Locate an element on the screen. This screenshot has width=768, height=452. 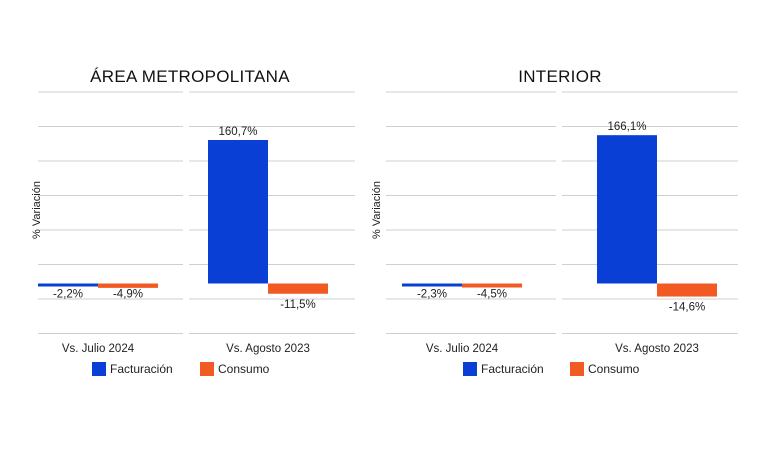
data-label: -14,6% is located at coordinates (687, 308).